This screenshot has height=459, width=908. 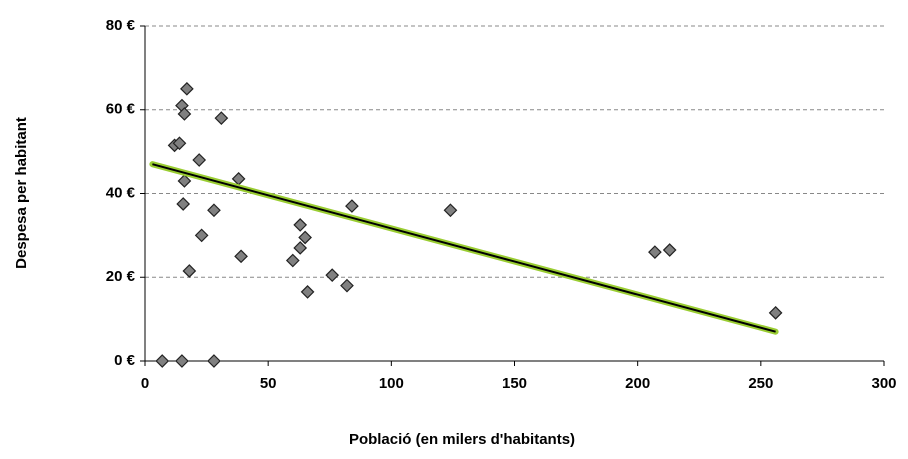 What do you see at coordinates (391, 383) in the screenshot?
I see `x-tick-label: 100` at bounding box center [391, 383].